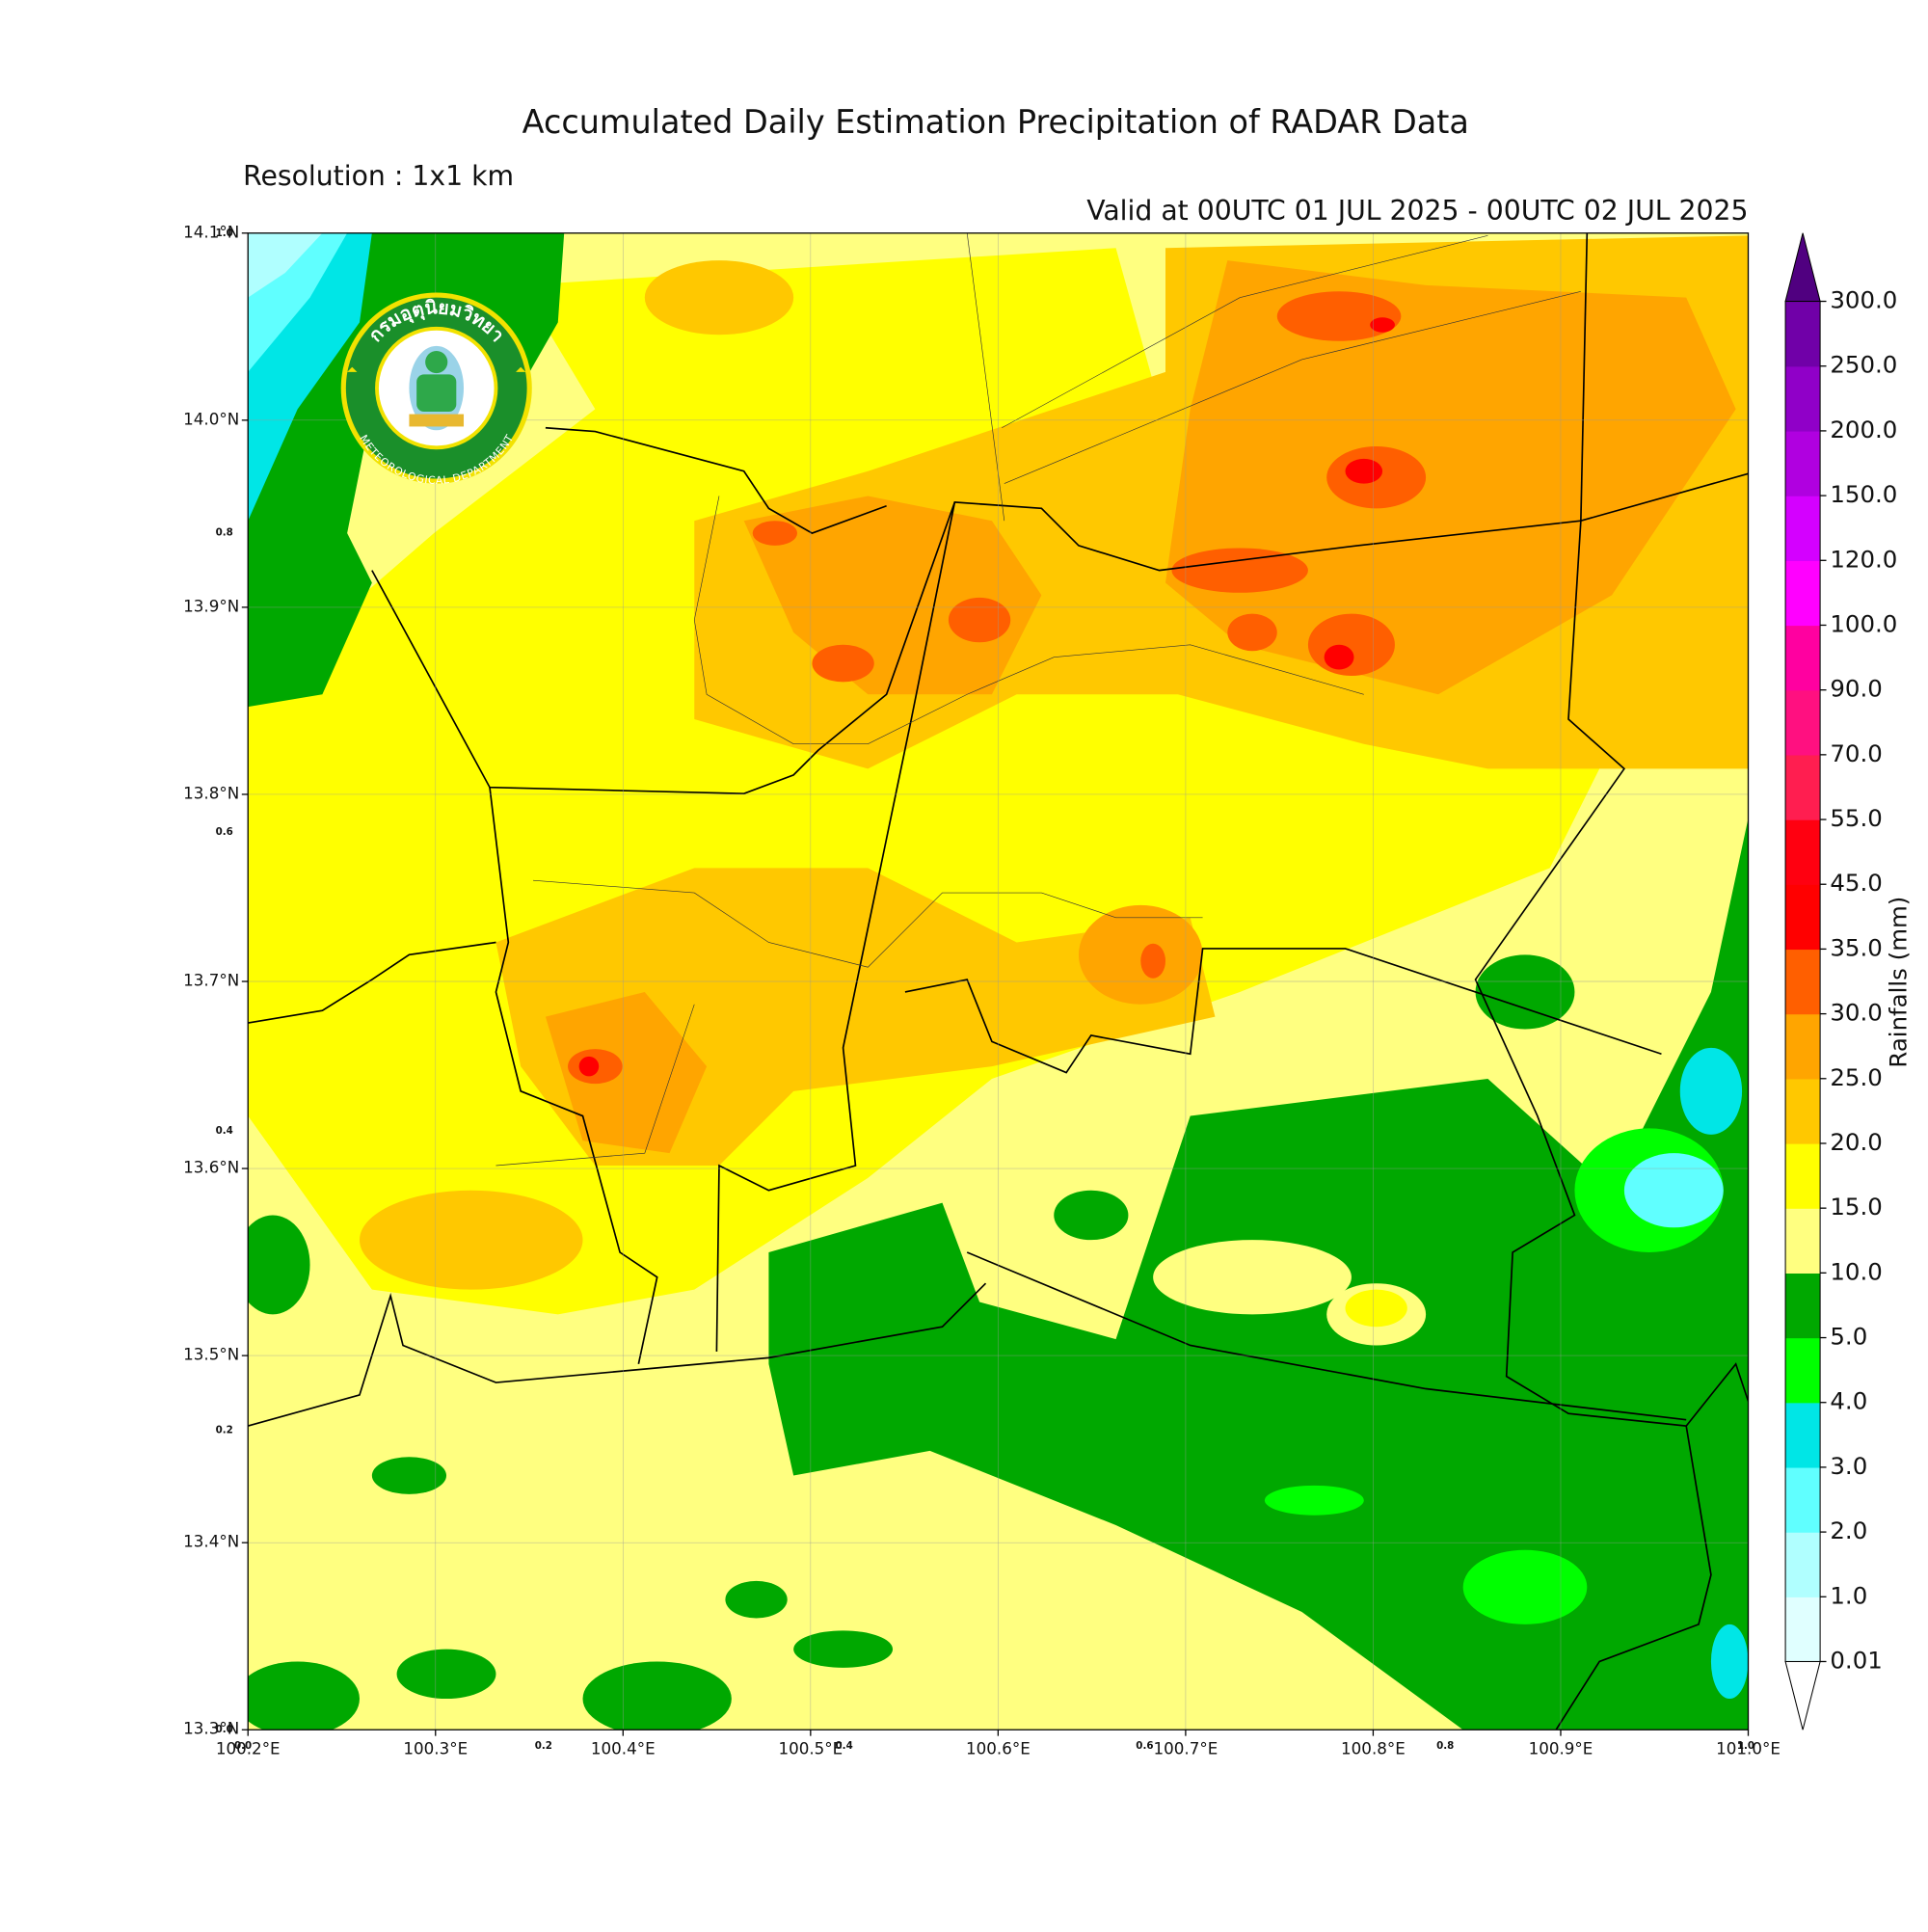 The height and width of the screenshot is (1932, 1928). I want to click on colorbar-tick-label: 25.0, so click(1856, 1077).